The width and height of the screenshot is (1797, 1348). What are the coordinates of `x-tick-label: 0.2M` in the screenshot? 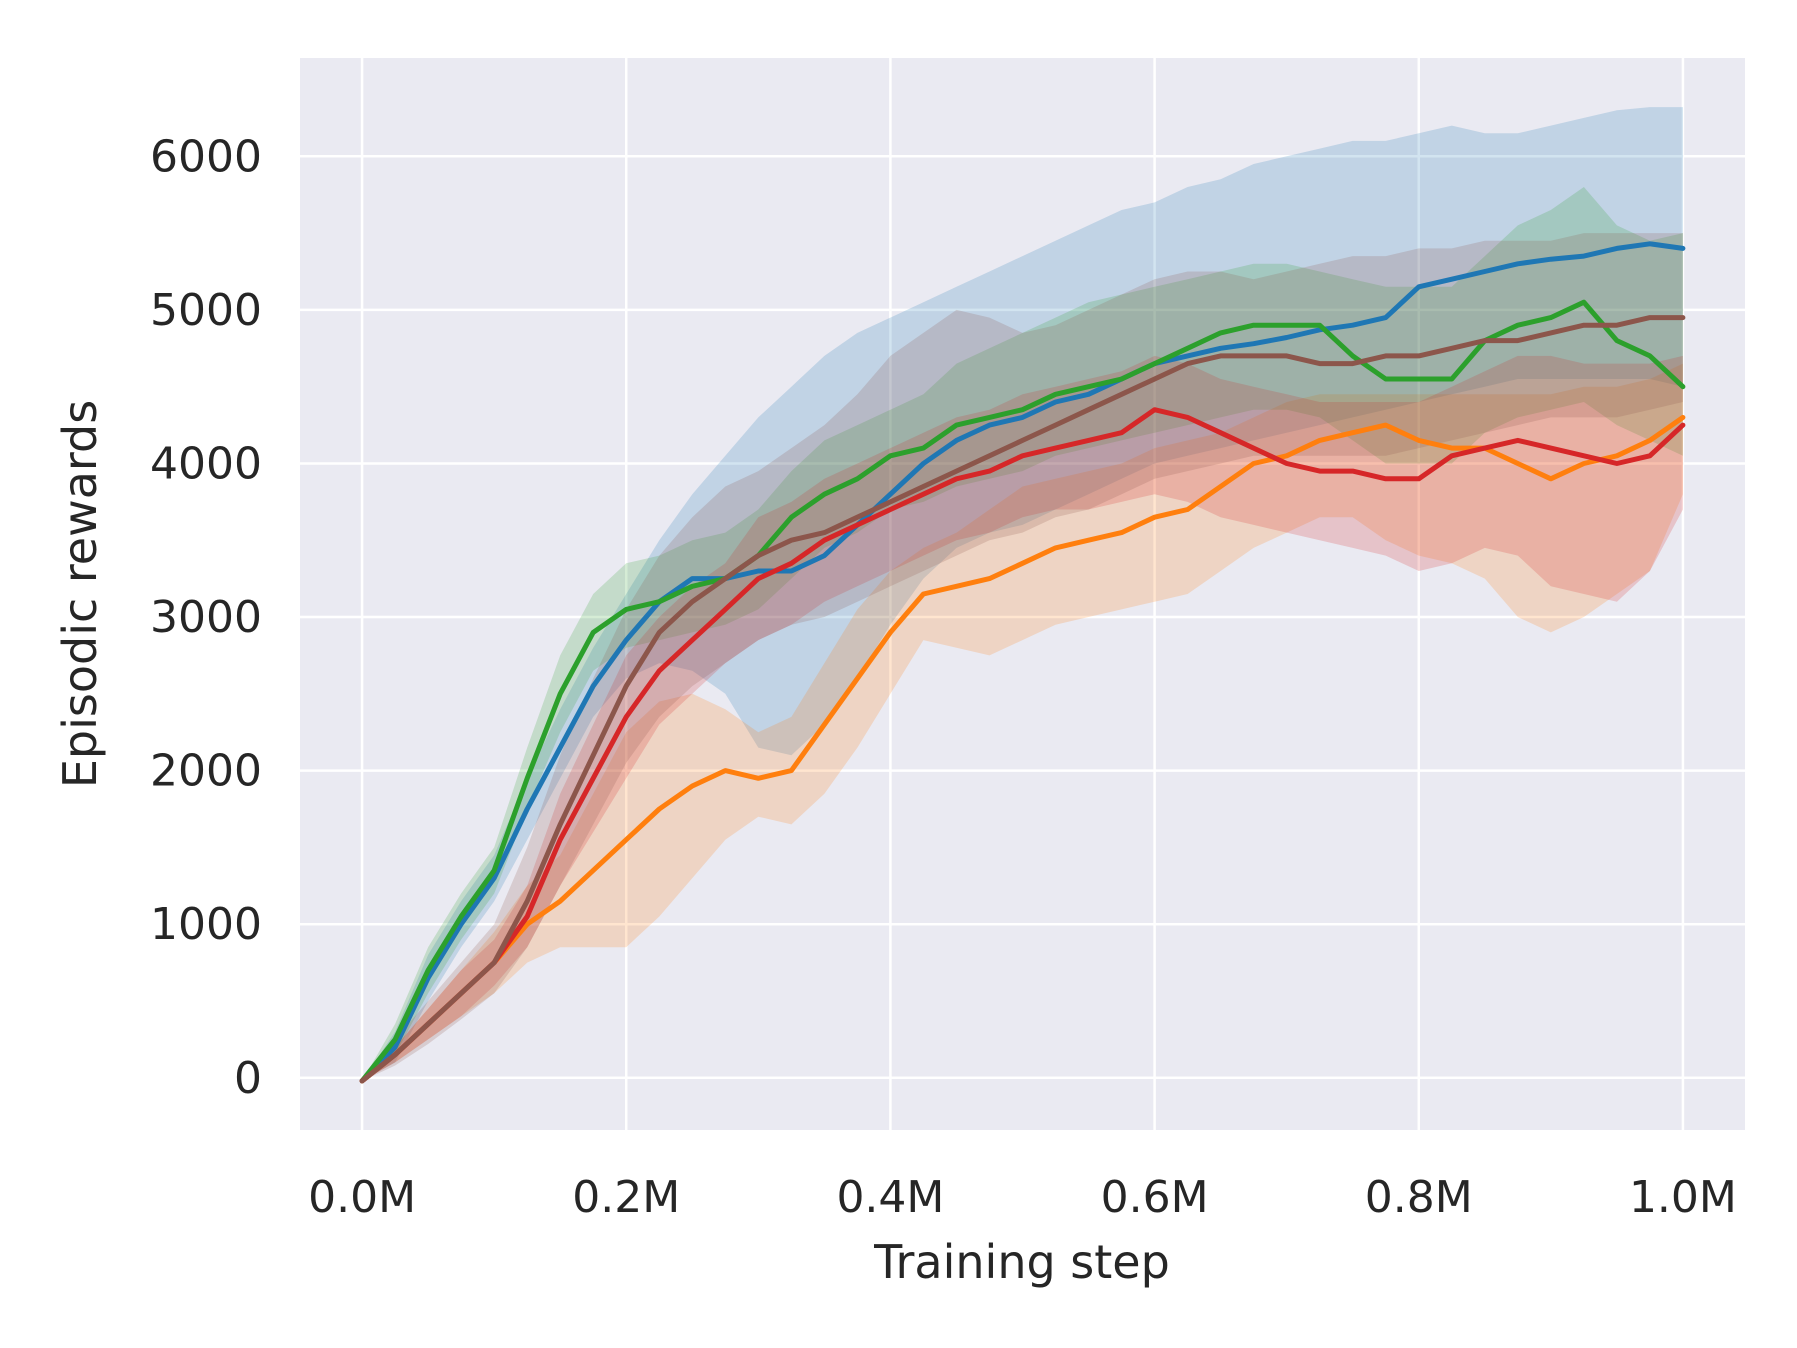 It's located at (626, 1197).